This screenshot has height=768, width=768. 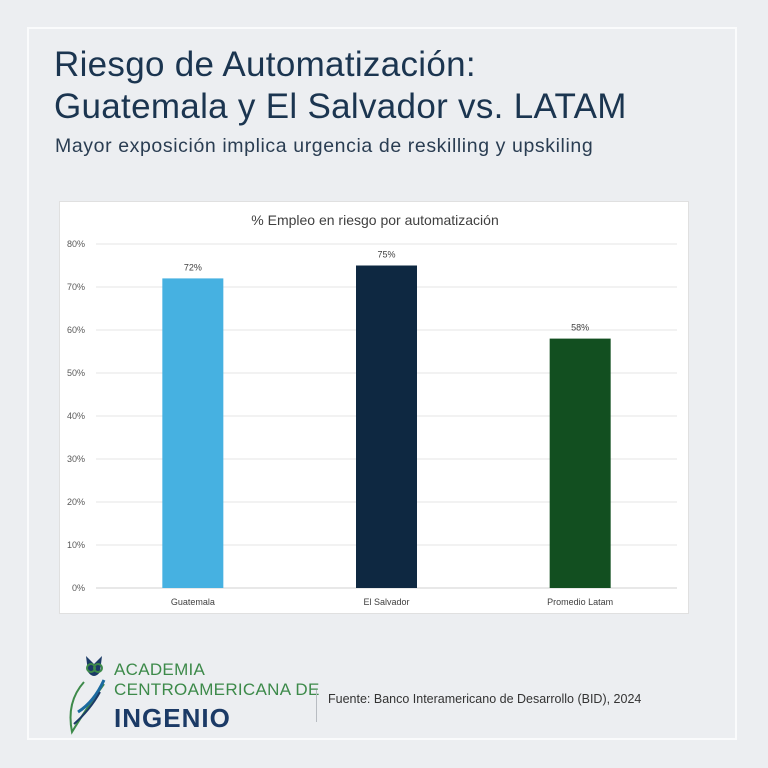 I want to click on logo-text-line3: INGENIO, so click(x=172, y=718).